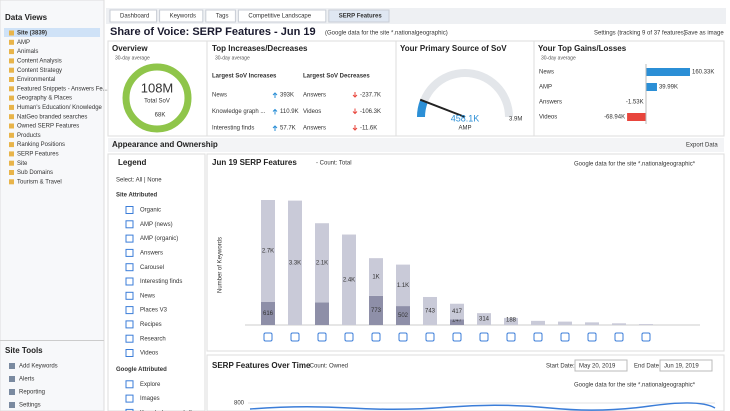 The height and width of the screenshot is (411, 730). Describe the element at coordinates (38, 367) in the screenshot. I see `tool-item: Add Keywords` at that location.